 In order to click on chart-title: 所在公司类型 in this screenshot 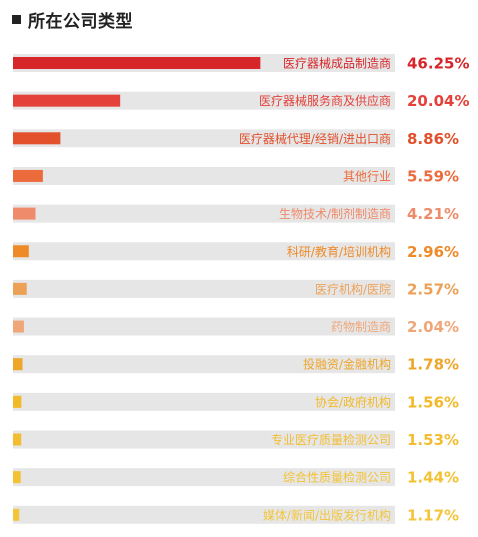, I will do `click(72, 20)`.